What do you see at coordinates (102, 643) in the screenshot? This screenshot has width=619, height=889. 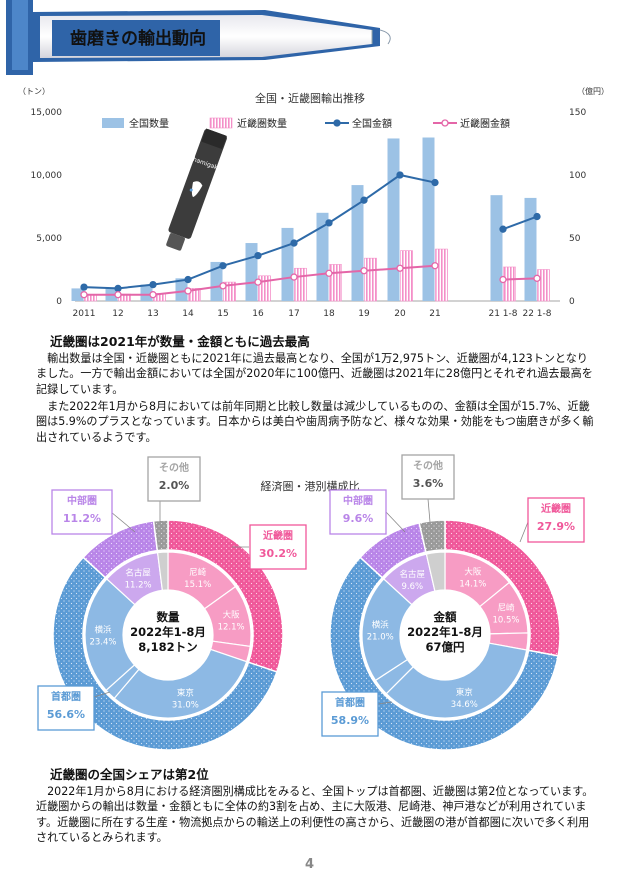 I see `inner-port-pct: 23.4%` at bounding box center [102, 643].